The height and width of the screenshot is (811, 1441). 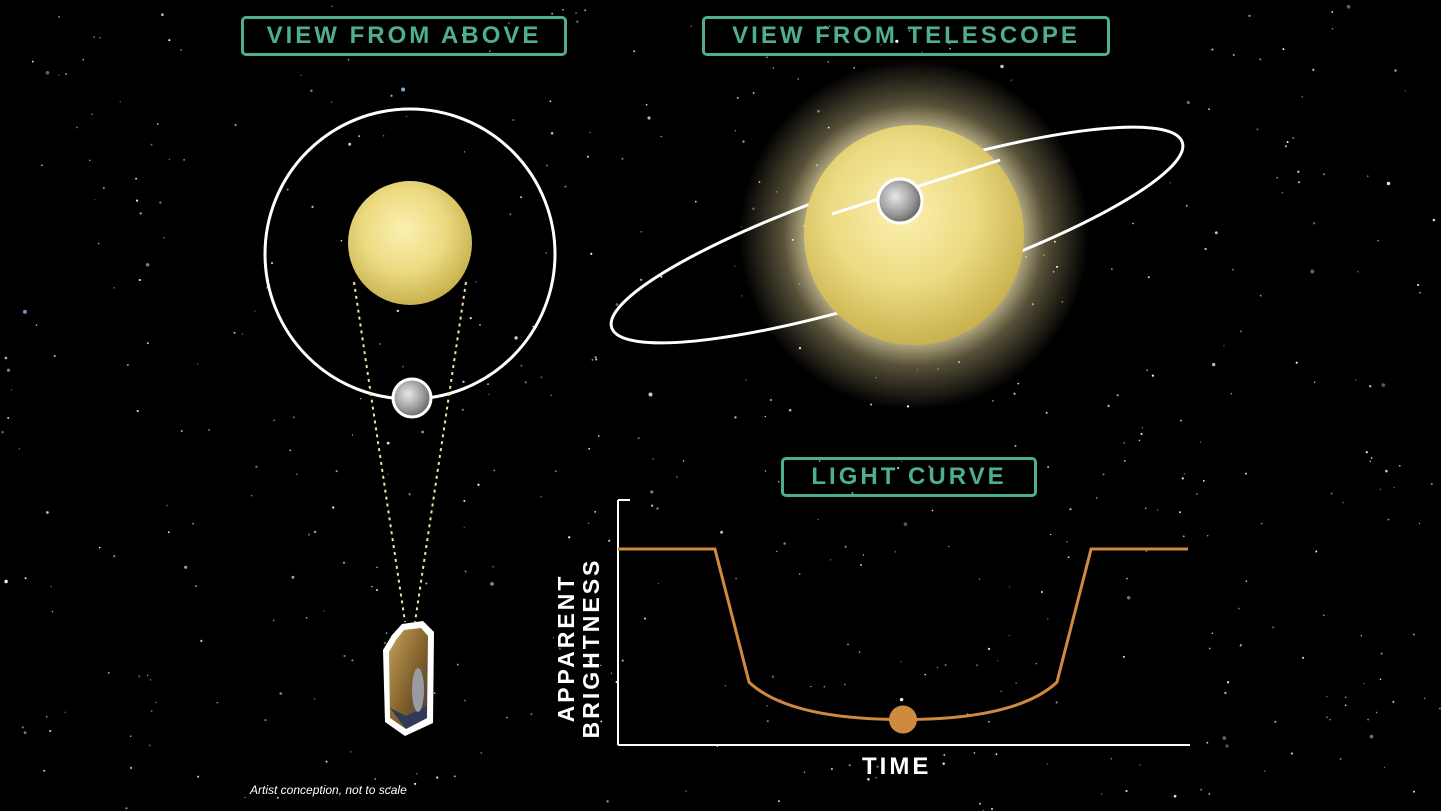 I want to click on star-top-view, so click(x=410, y=243).